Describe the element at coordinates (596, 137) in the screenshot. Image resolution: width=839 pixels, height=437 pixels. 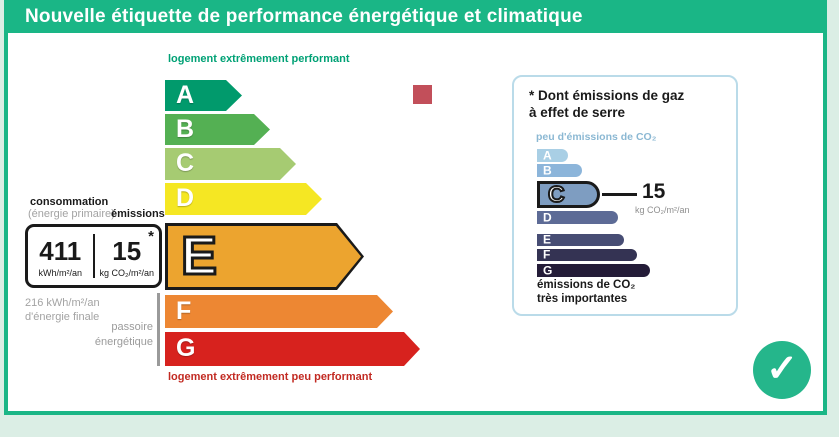
I see `co2-top-label: peu d'émissions de CO₂` at that location.